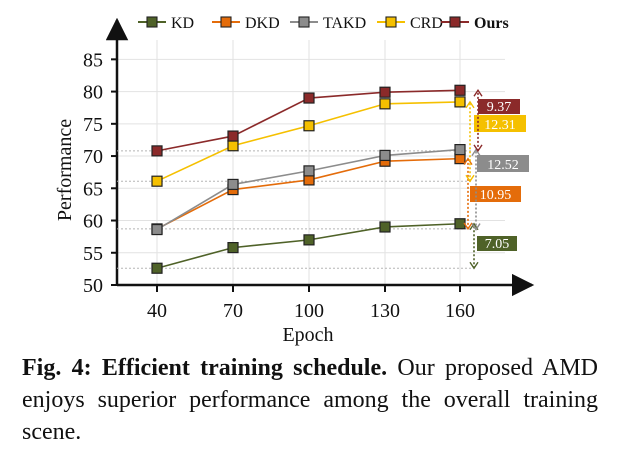  Describe the element at coordinates (385, 311) in the screenshot. I see `x-tick-label: 130` at that location.